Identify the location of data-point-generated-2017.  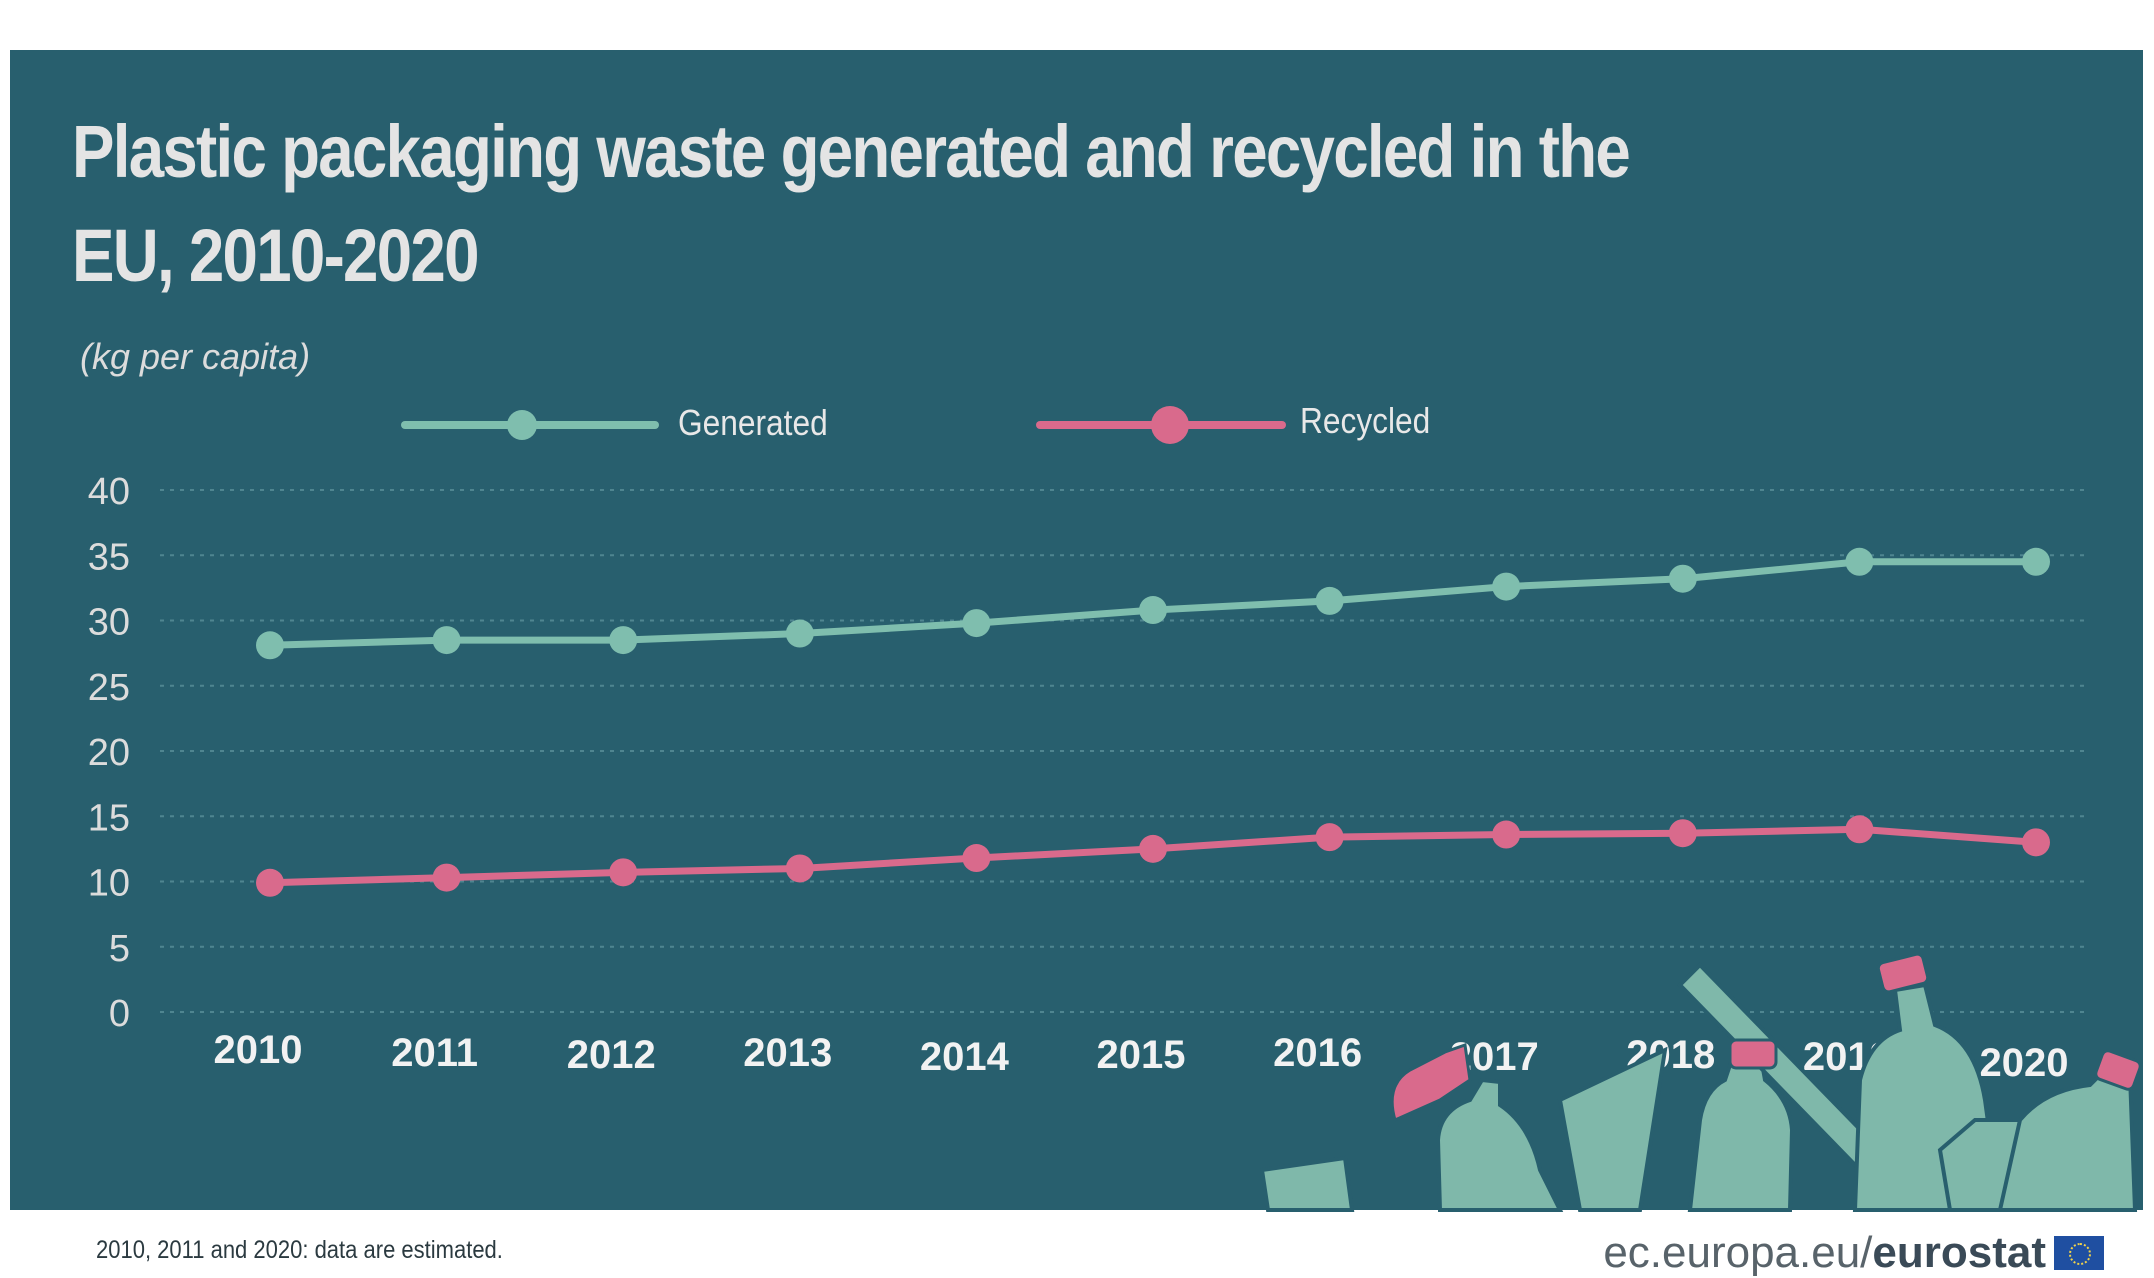
(1506, 586).